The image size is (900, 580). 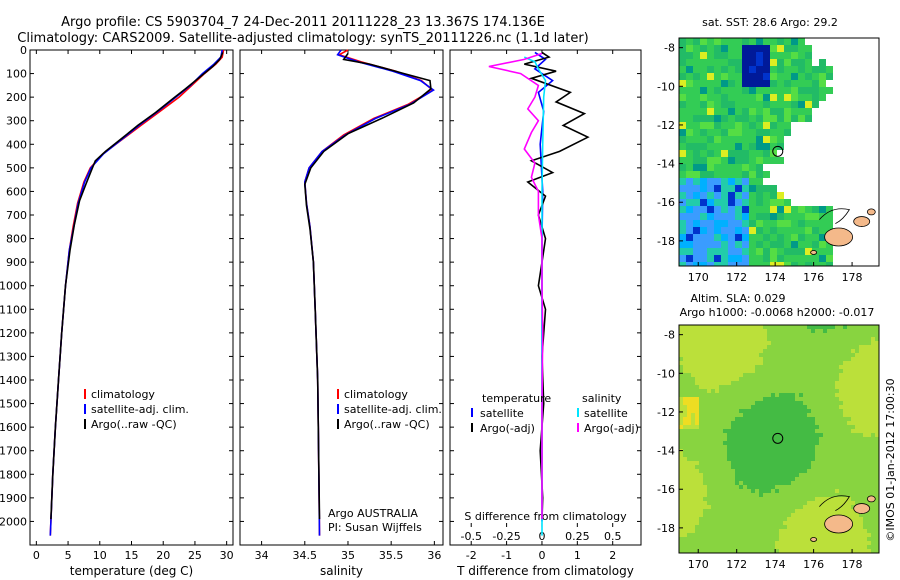 What do you see at coordinates (506, 536) in the screenshot?
I see `x2-tick-label: -0.25` at bounding box center [506, 536].